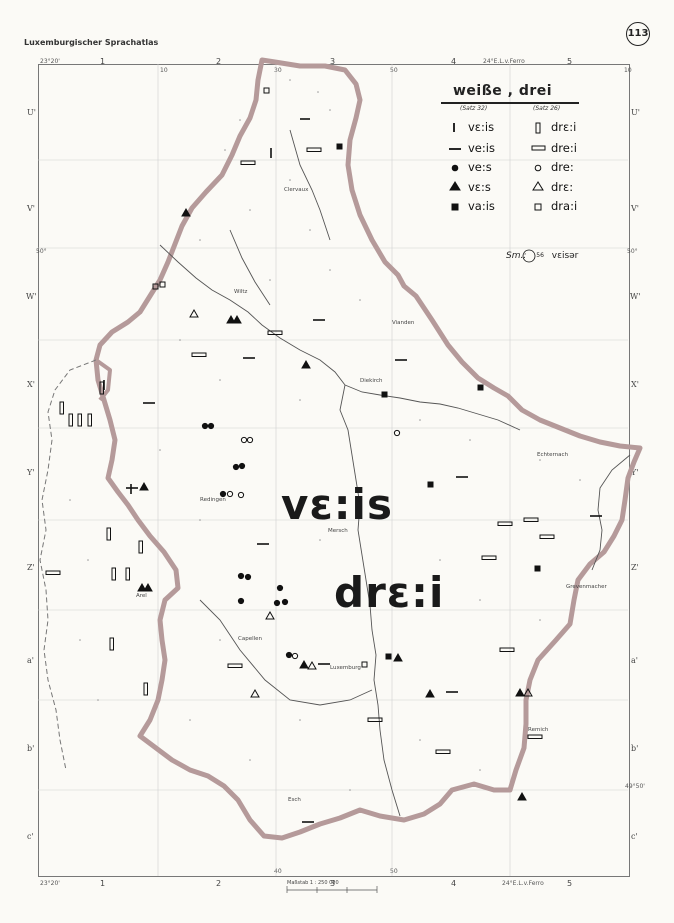 The height and width of the screenshot is (923, 674). Describe the element at coordinates (635, 567) in the screenshot. I see `row-label-right-z: Z'` at that location.